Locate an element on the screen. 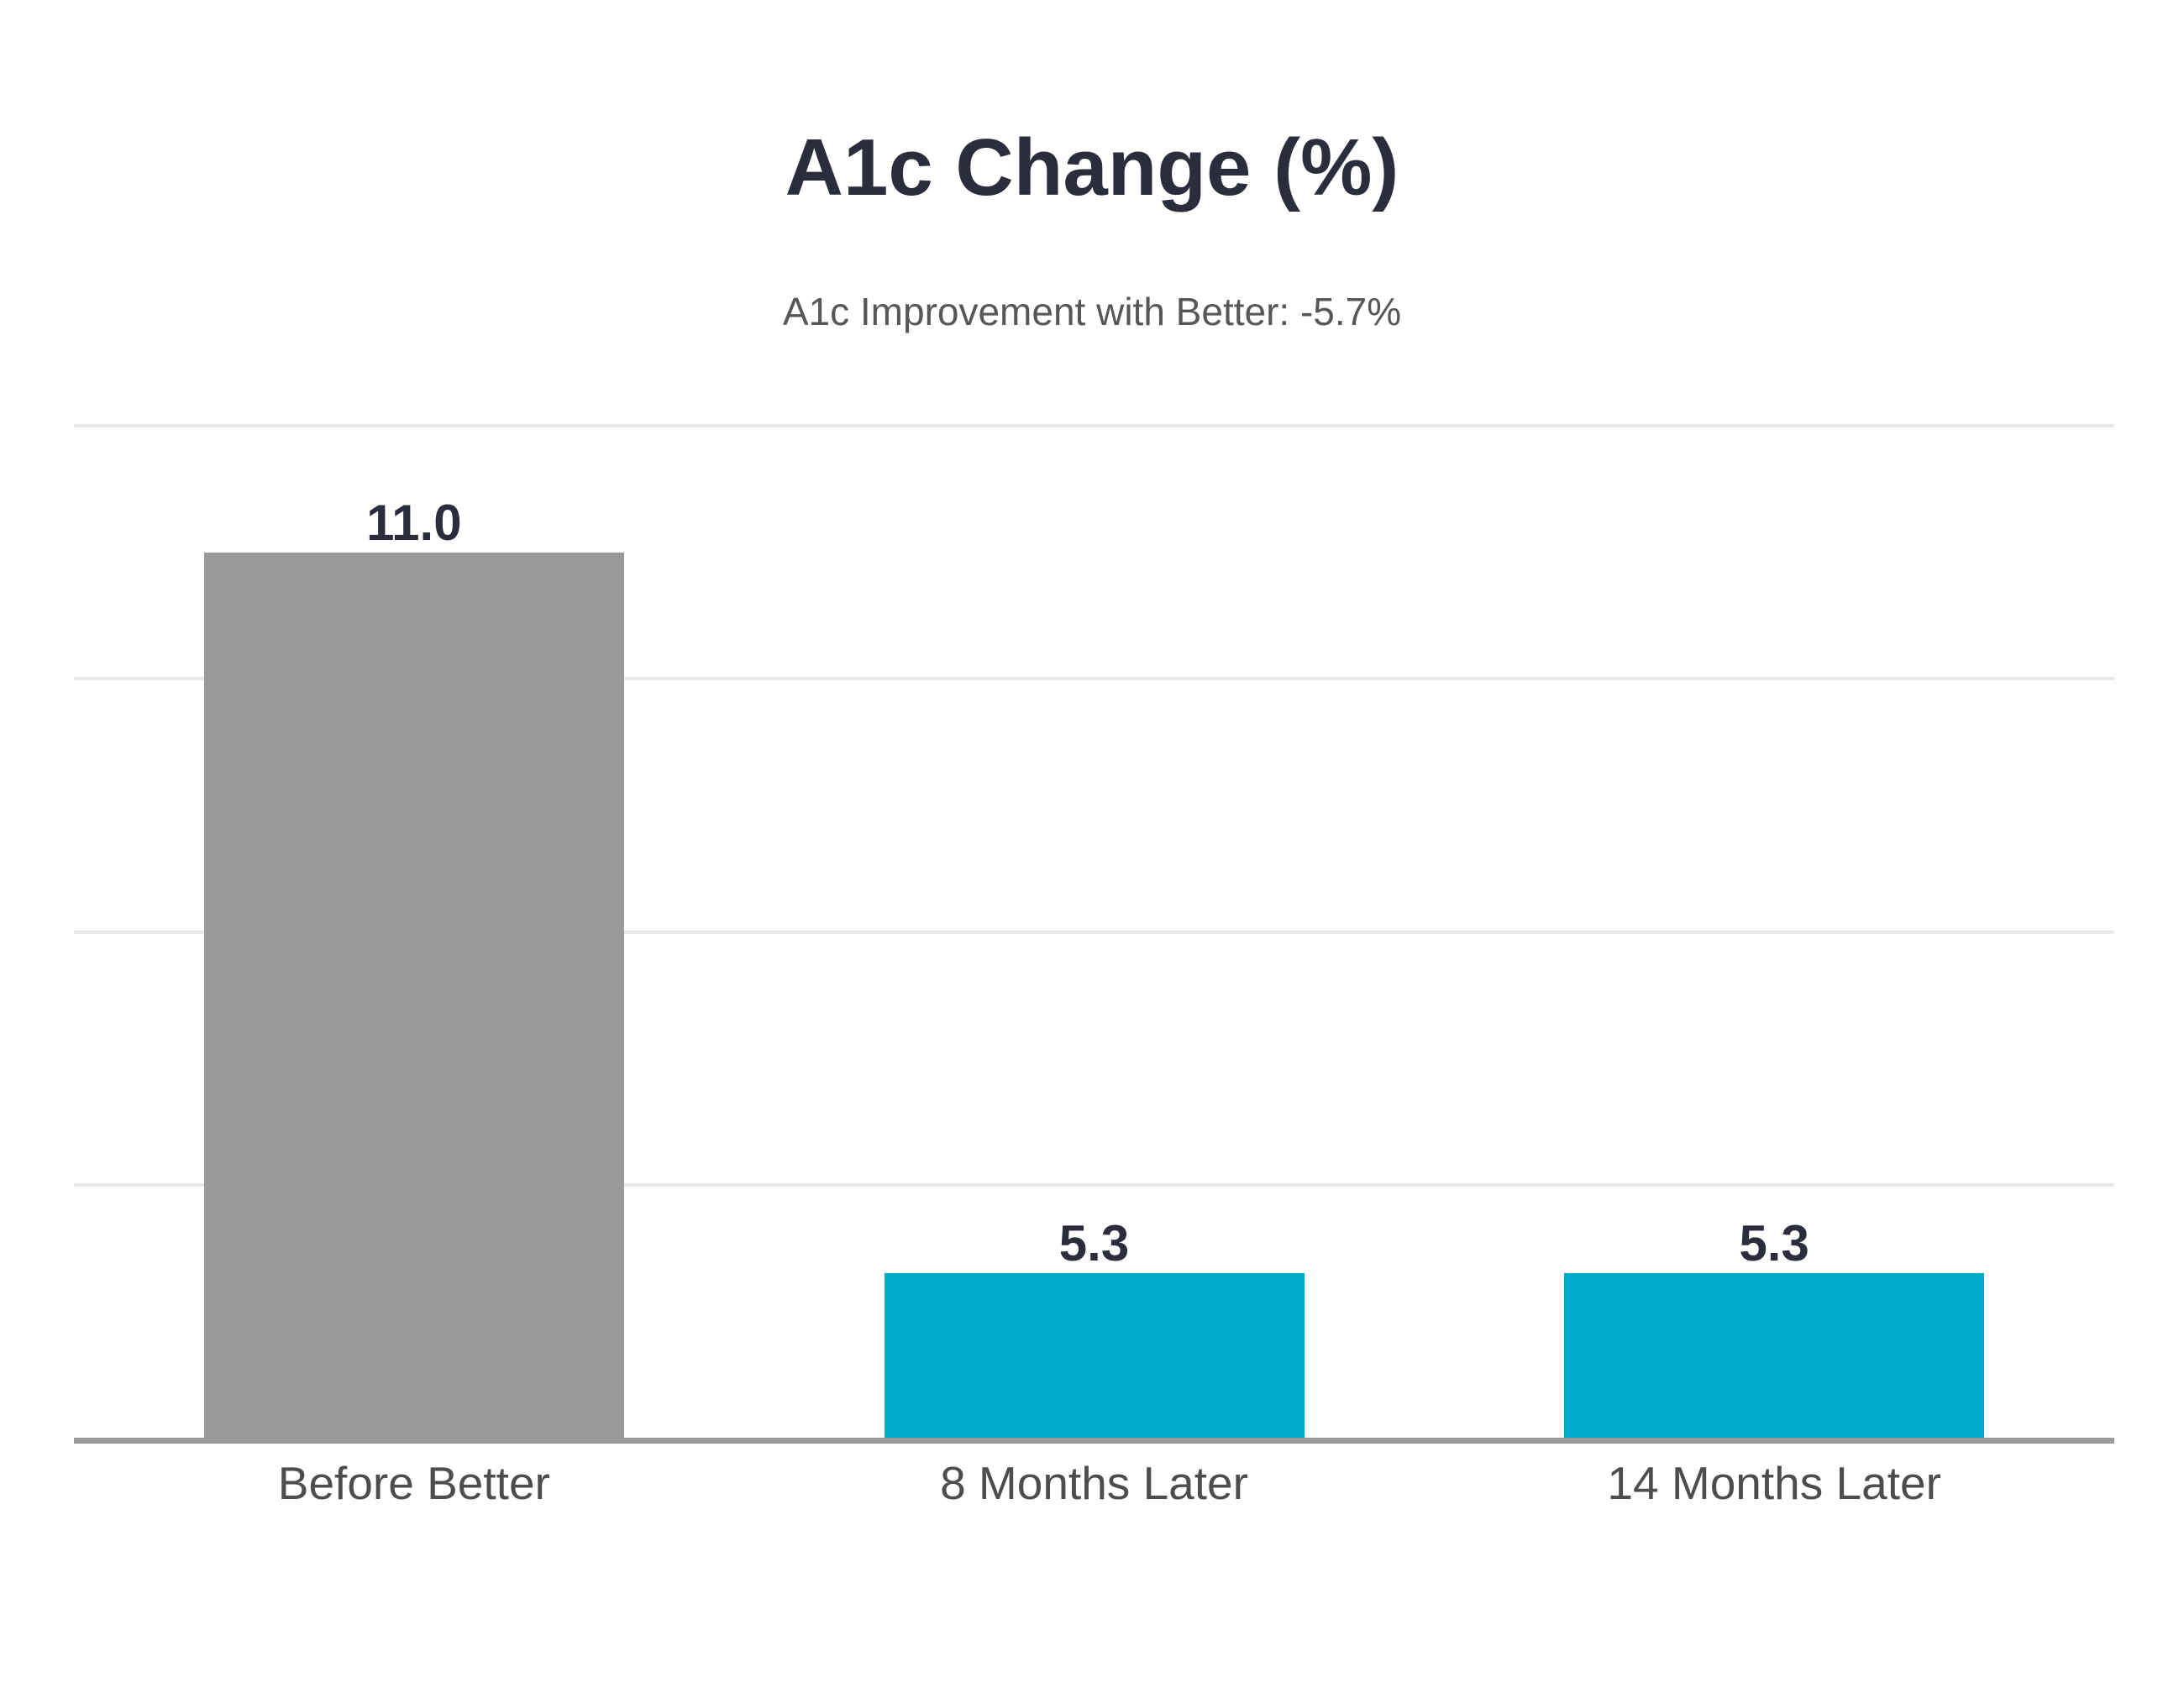 The image size is (2184, 1693). x-axis-label-2: 14 Months Later is located at coordinates (1774, 1483).